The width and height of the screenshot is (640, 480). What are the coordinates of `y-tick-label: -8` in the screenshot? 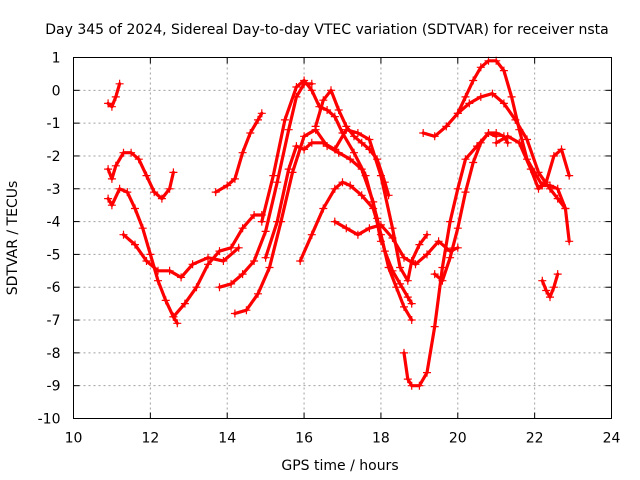 It's located at (54, 354).